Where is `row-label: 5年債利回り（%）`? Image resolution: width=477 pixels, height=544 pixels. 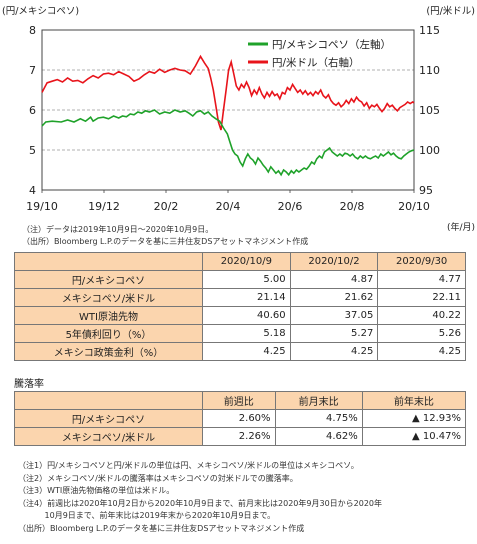
row-label: 5年債利回り（%） is located at coordinates (108, 333).